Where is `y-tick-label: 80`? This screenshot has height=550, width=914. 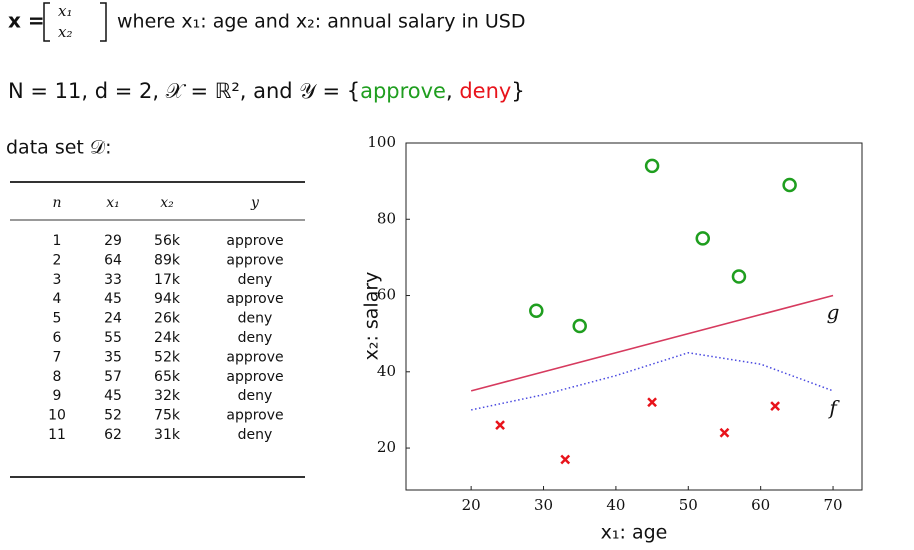 y-tick-label: 80 is located at coordinates (386, 218).